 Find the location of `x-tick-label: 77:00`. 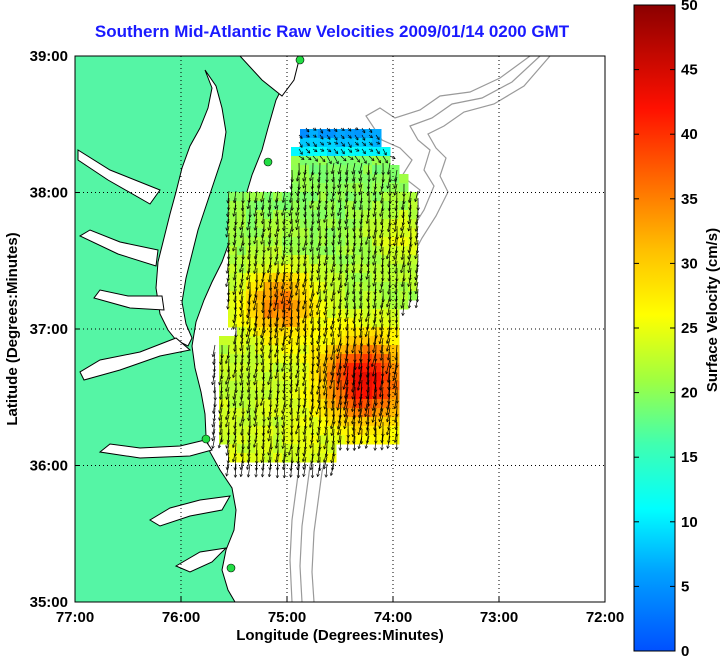

x-tick-label: 77:00 is located at coordinates (75, 617).